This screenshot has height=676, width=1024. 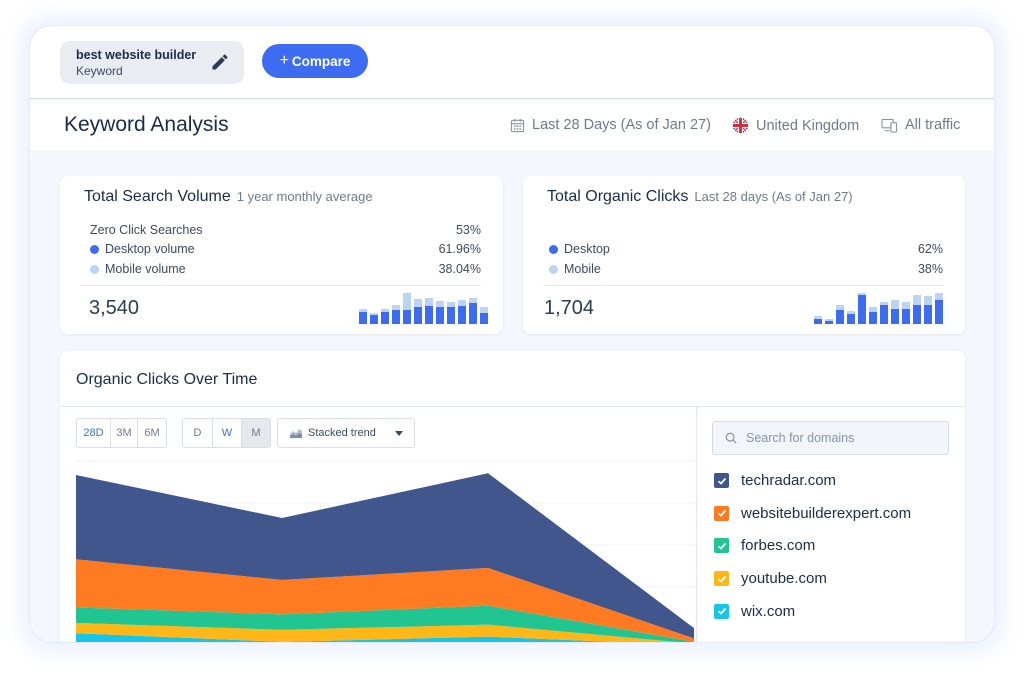 I want to click on traffic-filter-label: All traffic, so click(x=933, y=125).